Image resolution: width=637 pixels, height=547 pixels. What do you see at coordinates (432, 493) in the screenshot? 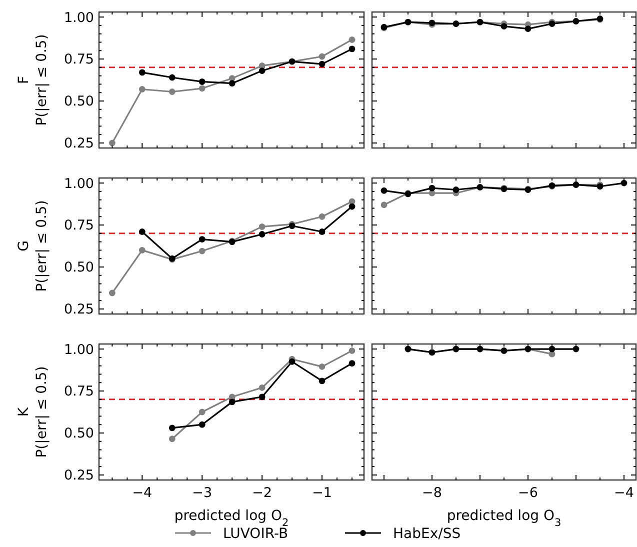
I see `x-tick-label: −8` at bounding box center [432, 493].